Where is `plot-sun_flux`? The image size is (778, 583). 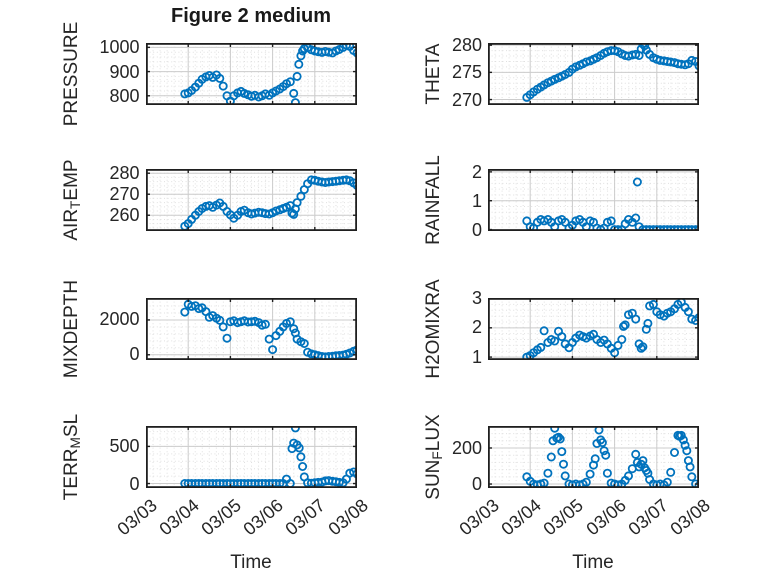 plot-sun_flux is located at coordinates (593, 457).